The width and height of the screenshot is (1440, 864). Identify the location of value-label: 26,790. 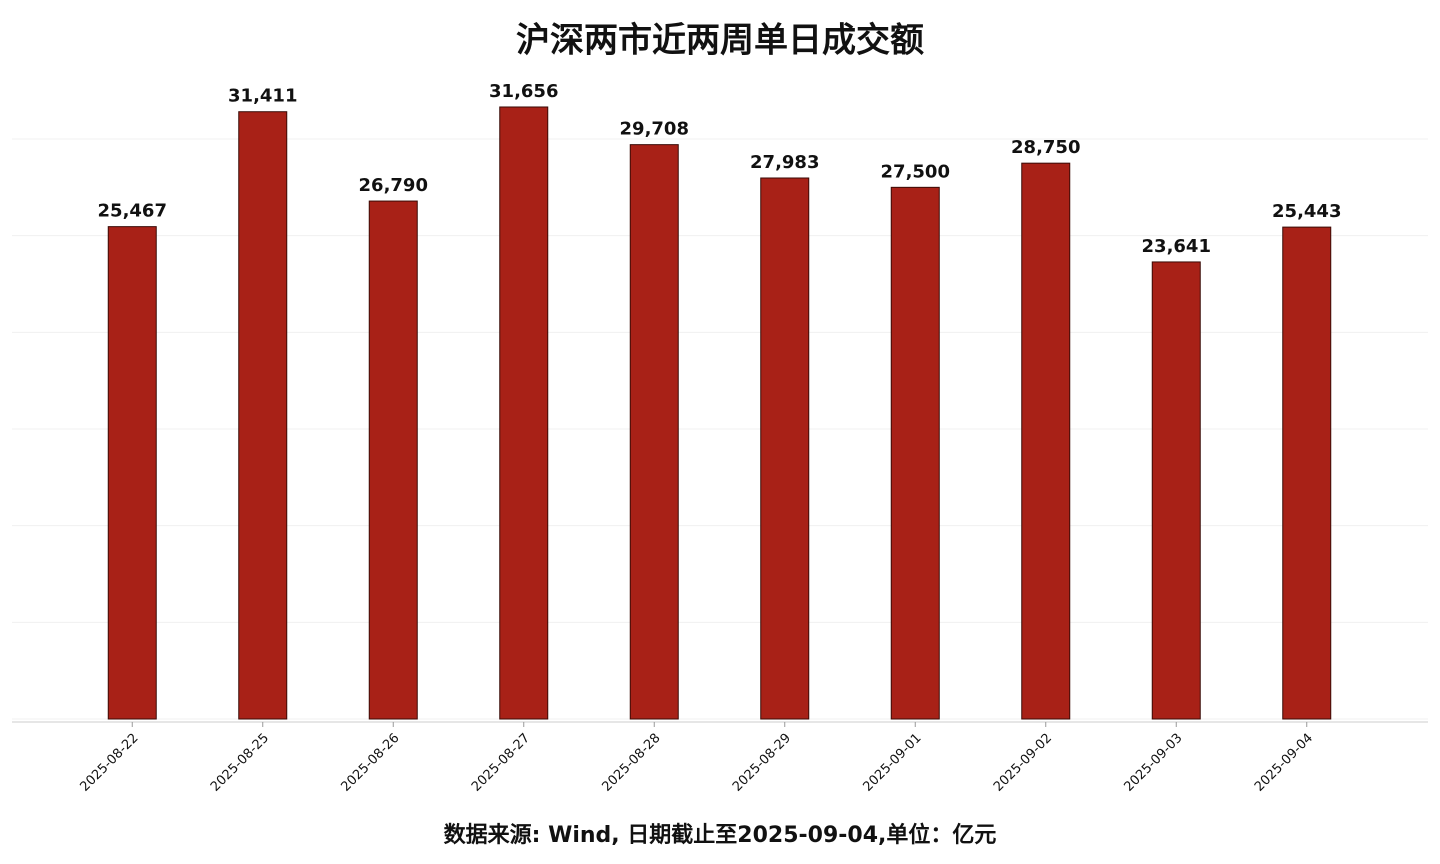
(393, 185).